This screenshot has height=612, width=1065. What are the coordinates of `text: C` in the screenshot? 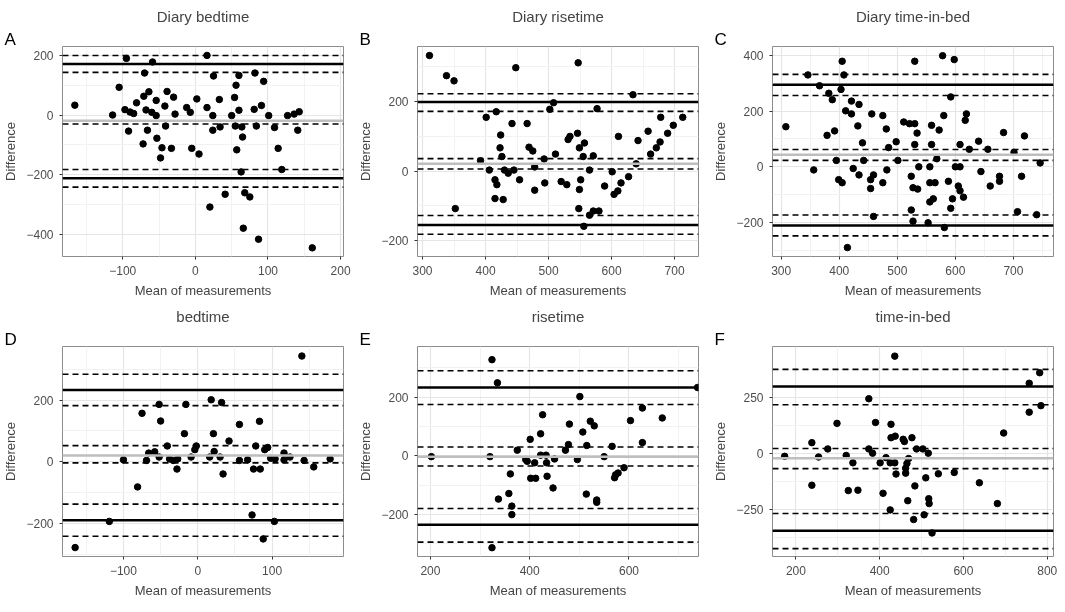 It's located at (720, 39).